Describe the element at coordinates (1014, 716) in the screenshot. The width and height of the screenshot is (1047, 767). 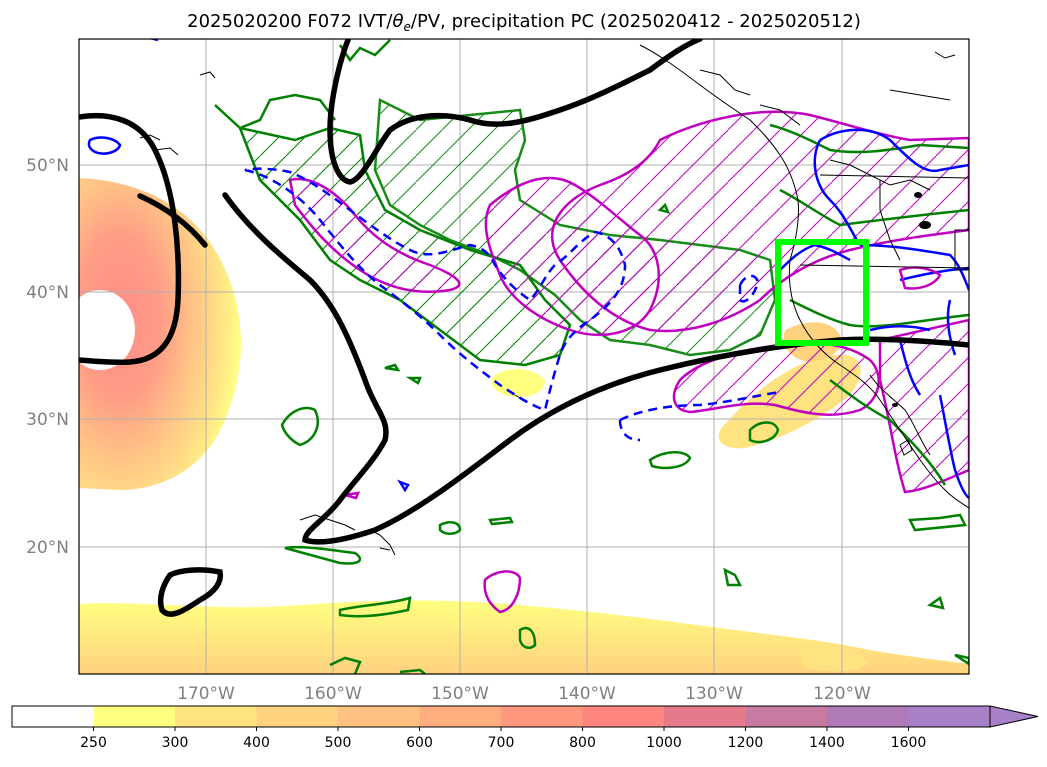
I see `colorbar-extend-arrow` at that location.